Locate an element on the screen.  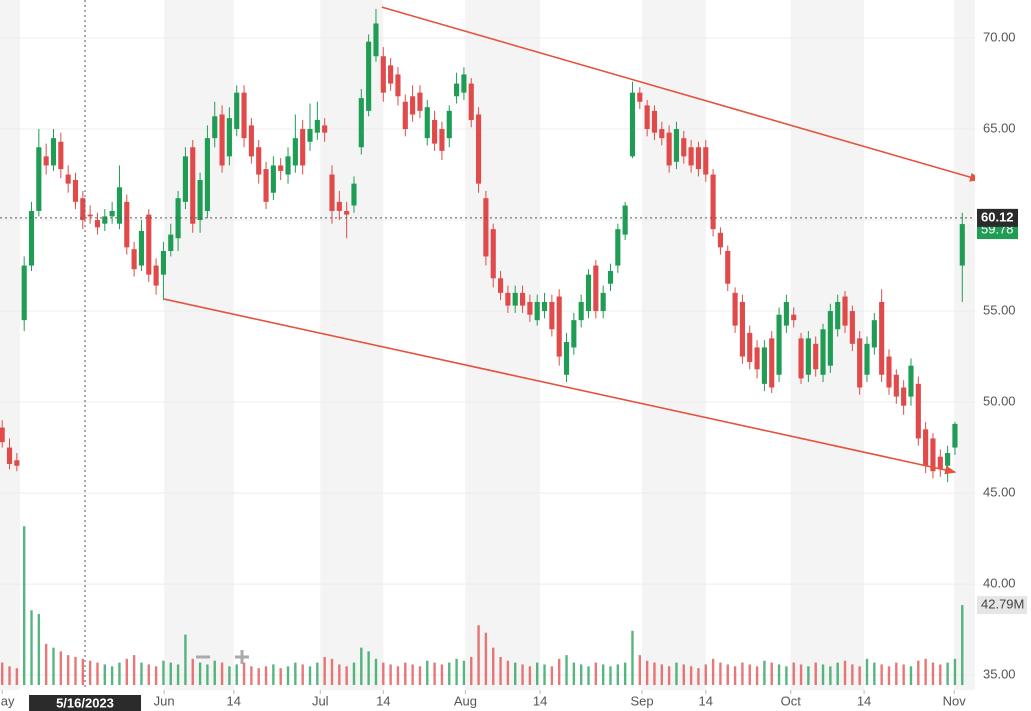
volume-label: 42.79M is located at coordinates (1002, 604).